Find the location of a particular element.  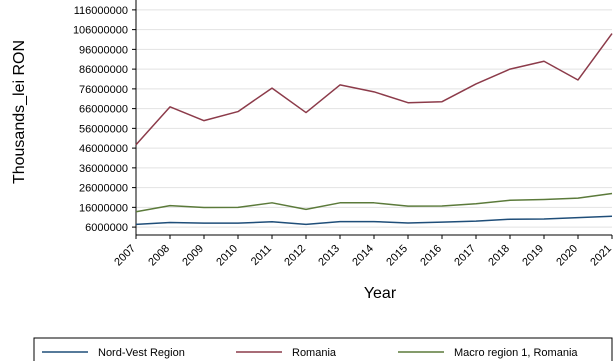

y-tick-label: 6000000 is located at coordinates (106, 228).